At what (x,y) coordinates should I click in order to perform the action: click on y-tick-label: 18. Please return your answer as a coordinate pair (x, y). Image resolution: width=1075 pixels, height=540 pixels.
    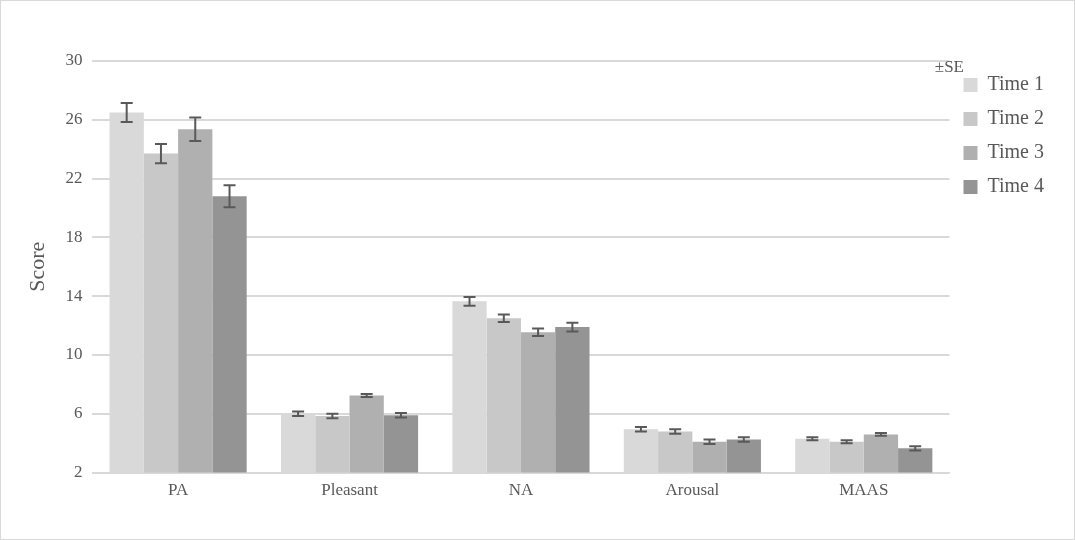
    Looking at the image, I should click on (74, 236).